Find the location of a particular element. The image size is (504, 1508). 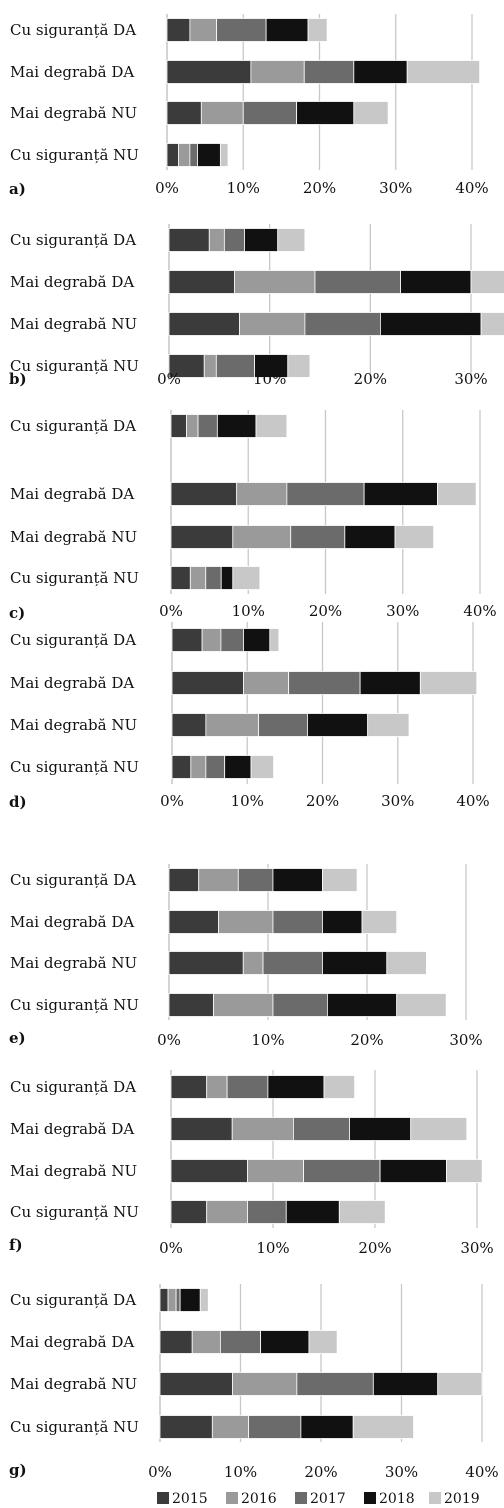

legend-label-2016: 2016 is located at coordinates (259, 1499).